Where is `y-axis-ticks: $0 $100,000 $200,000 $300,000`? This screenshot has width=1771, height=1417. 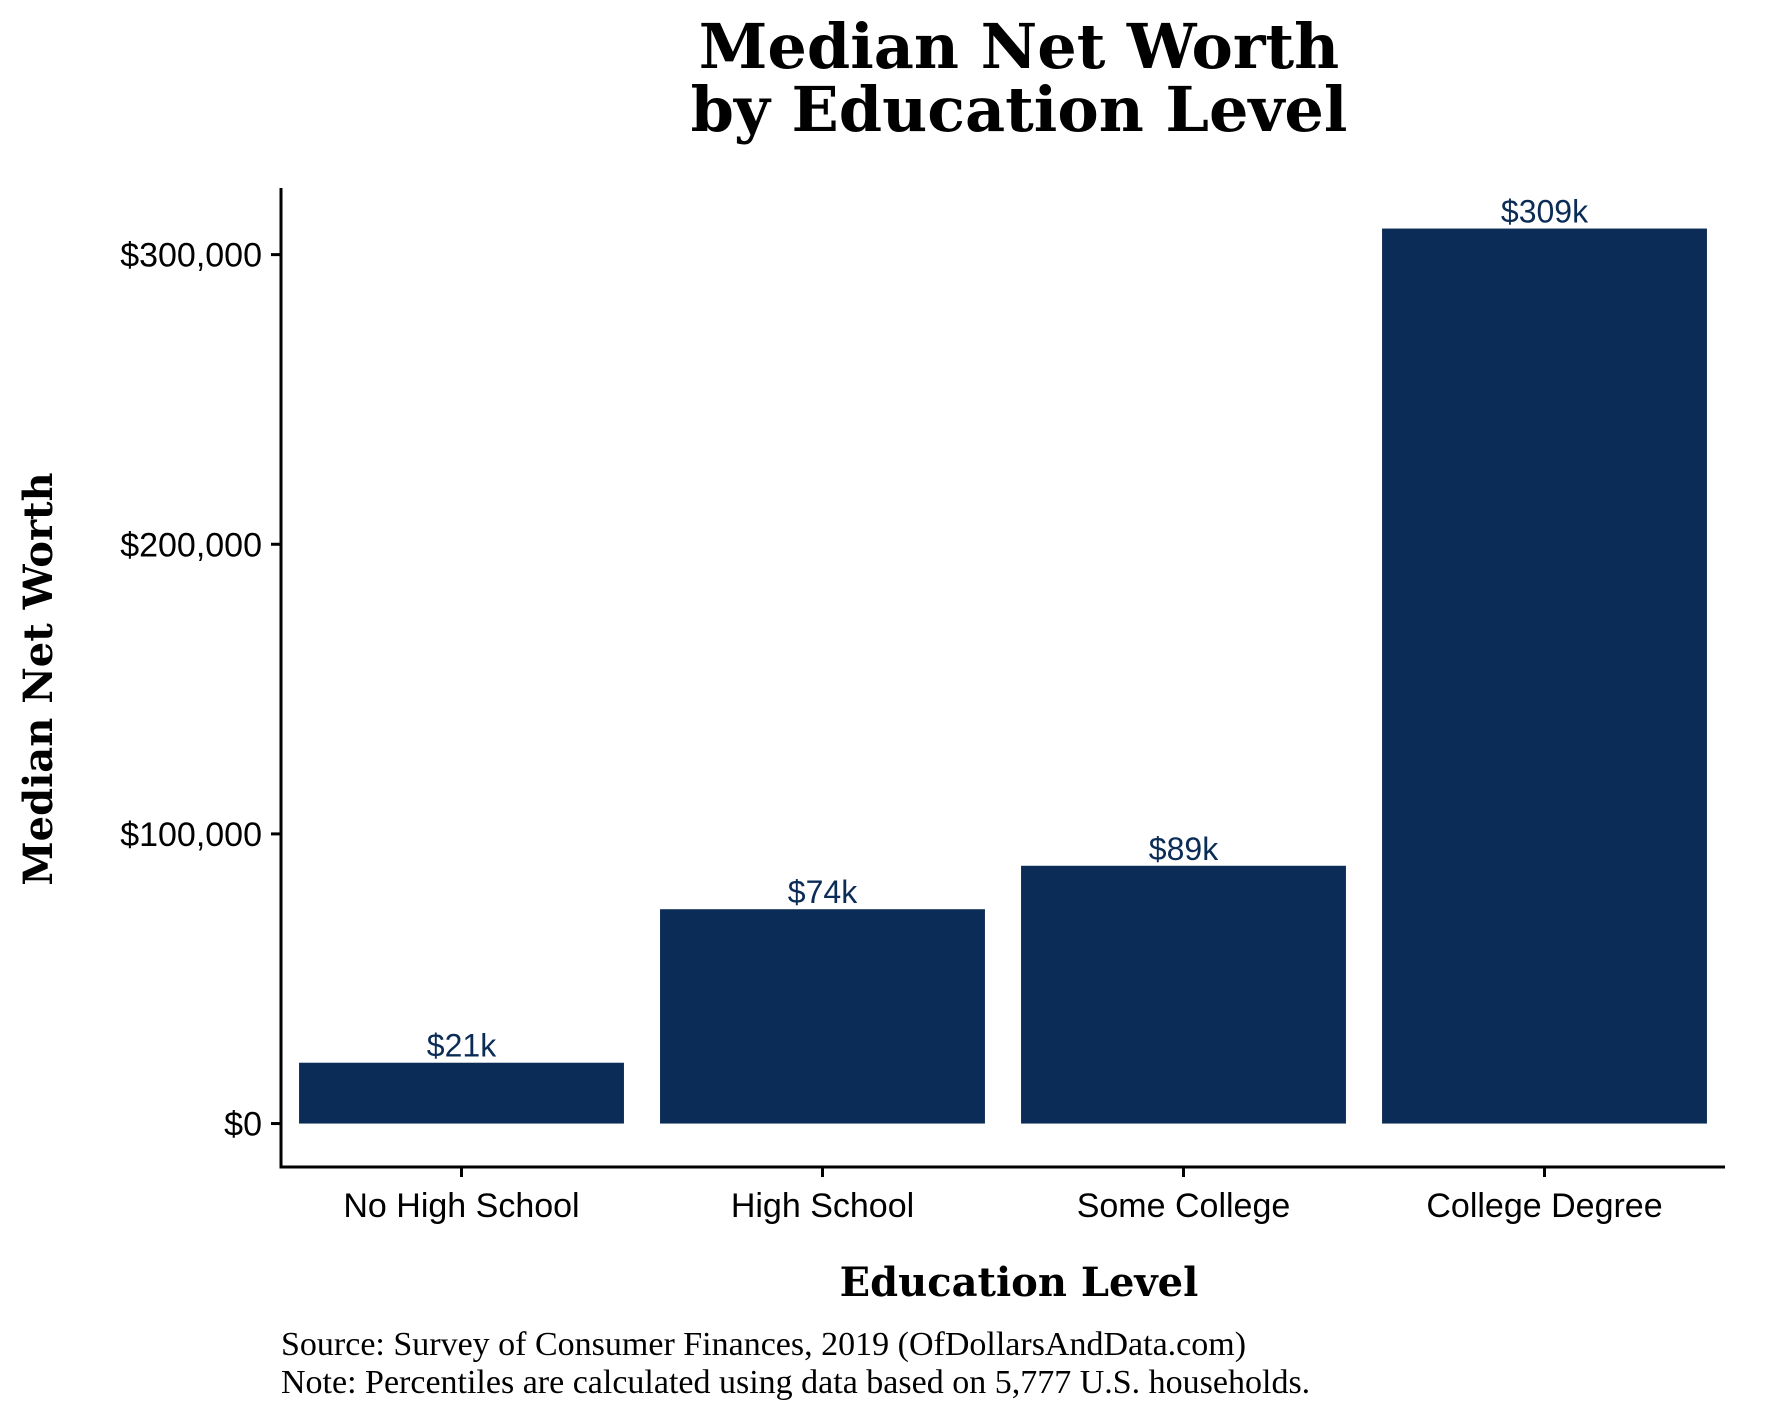
y-axis-ticks: $0 $100,000 $200,000 $300,000 is located at coordinates (200, 690).